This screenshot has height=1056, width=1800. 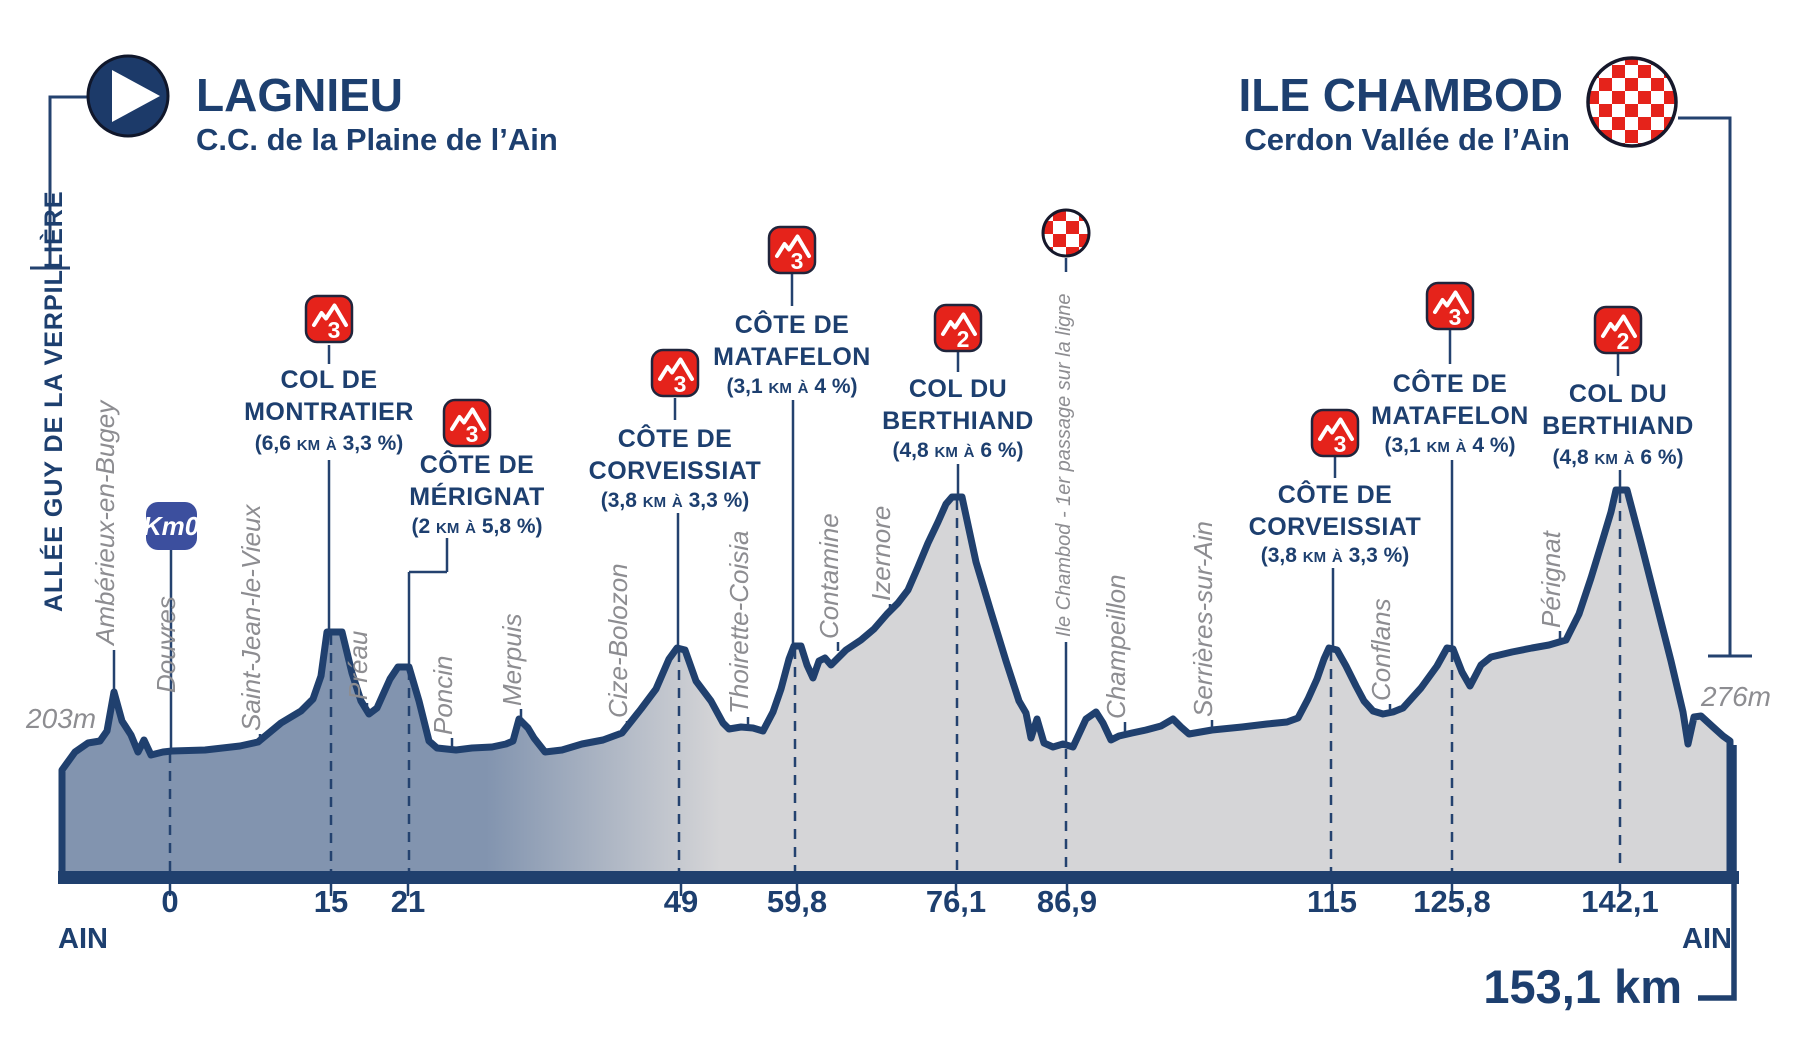 I want to click on town-label: Cize-Bolozon, so click(x=618, y=640).